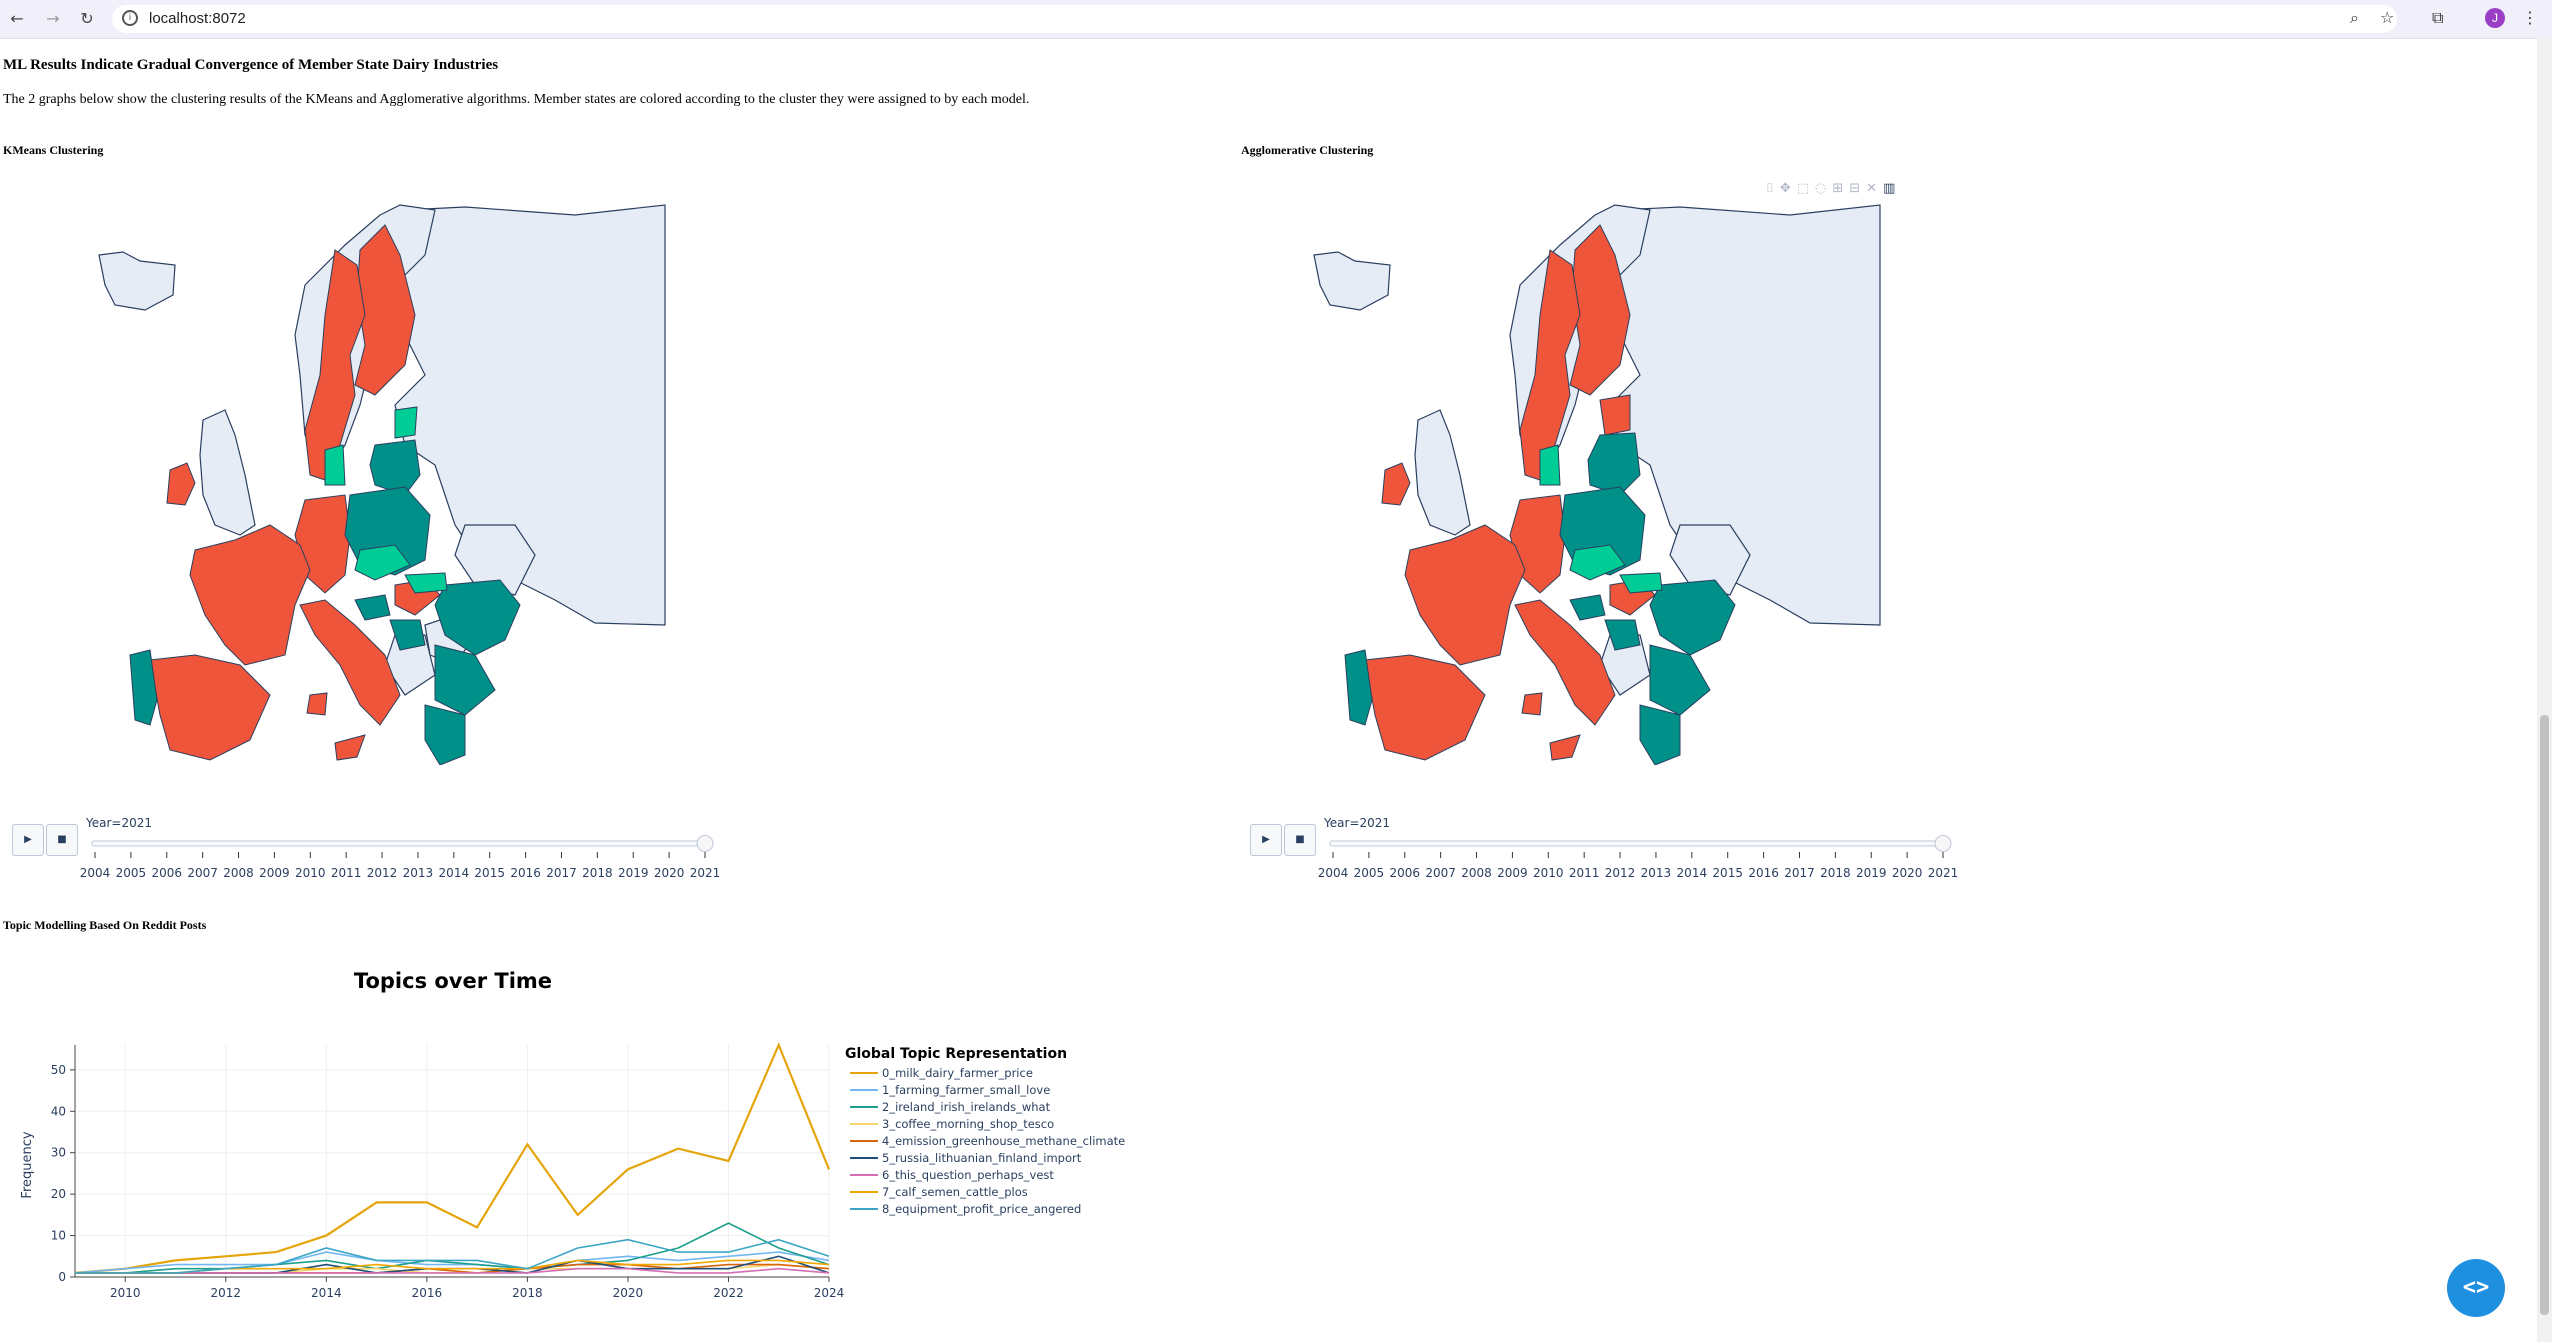 Image resolution: width=2552 pixels, height=1342 pixels. What do you see at coordinates (1803, 188) in the screenshot?
I see `box-select-icon: ⬚` at bounding box center [1803, 188].